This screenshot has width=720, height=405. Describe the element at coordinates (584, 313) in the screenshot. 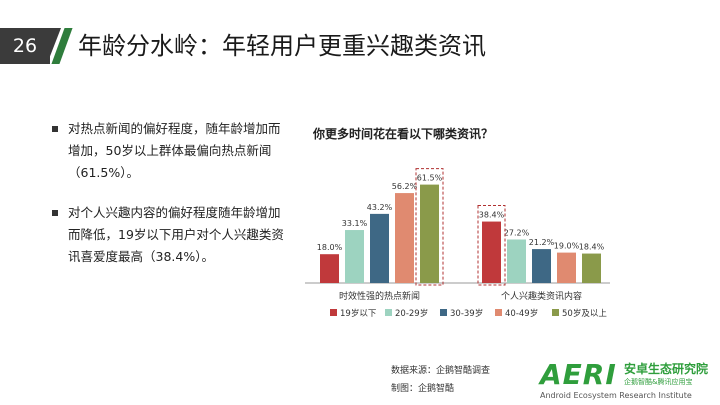

I see `legend-label: 50岁及以上` at that location.